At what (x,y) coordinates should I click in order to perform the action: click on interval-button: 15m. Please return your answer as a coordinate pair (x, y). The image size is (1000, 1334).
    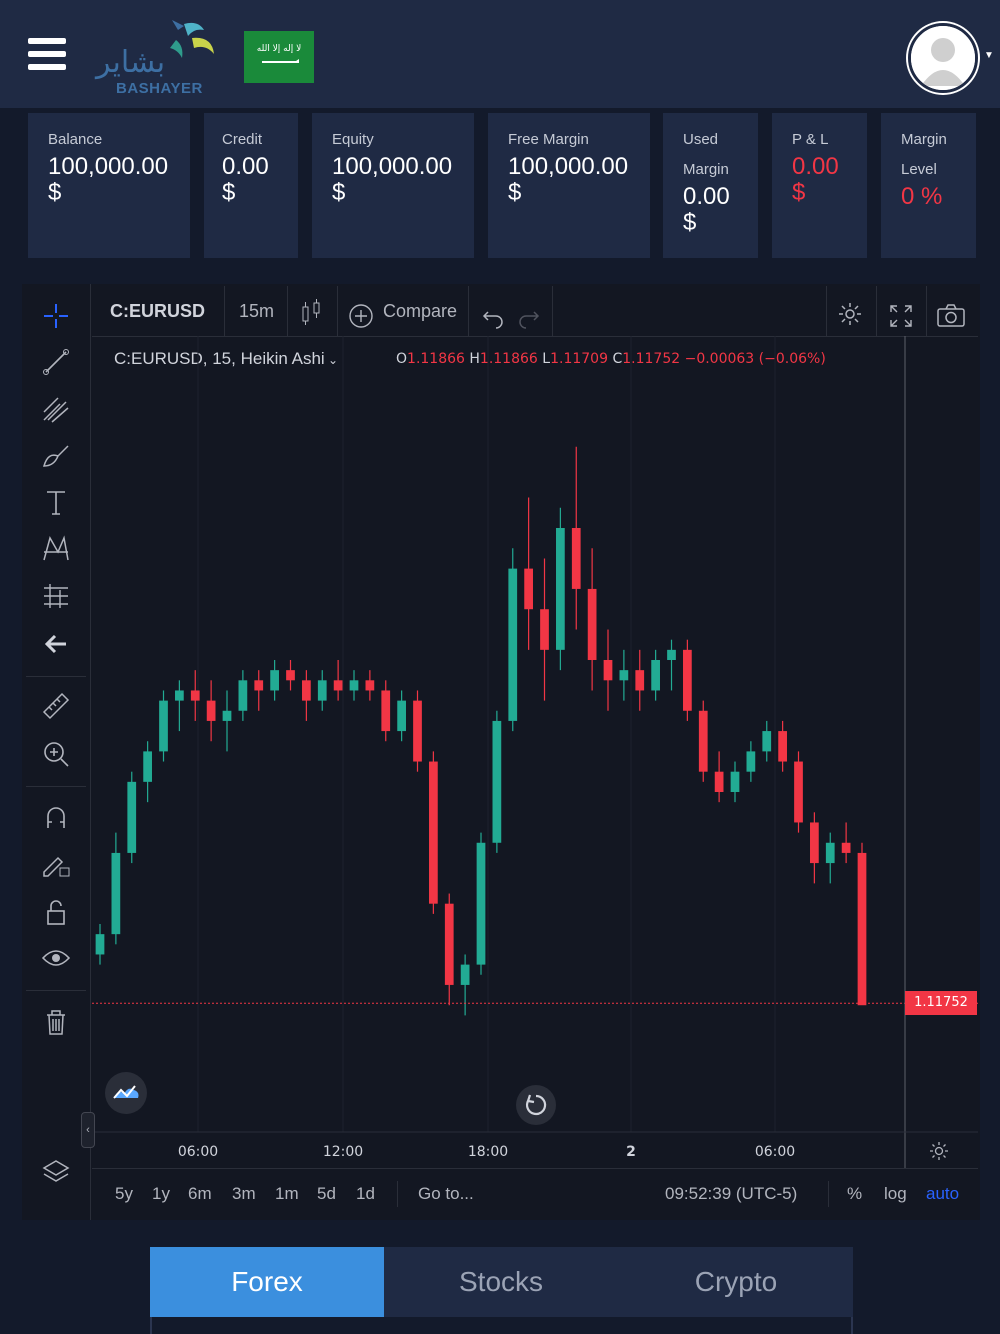
    Looking at the image, I should click on (257, 311).